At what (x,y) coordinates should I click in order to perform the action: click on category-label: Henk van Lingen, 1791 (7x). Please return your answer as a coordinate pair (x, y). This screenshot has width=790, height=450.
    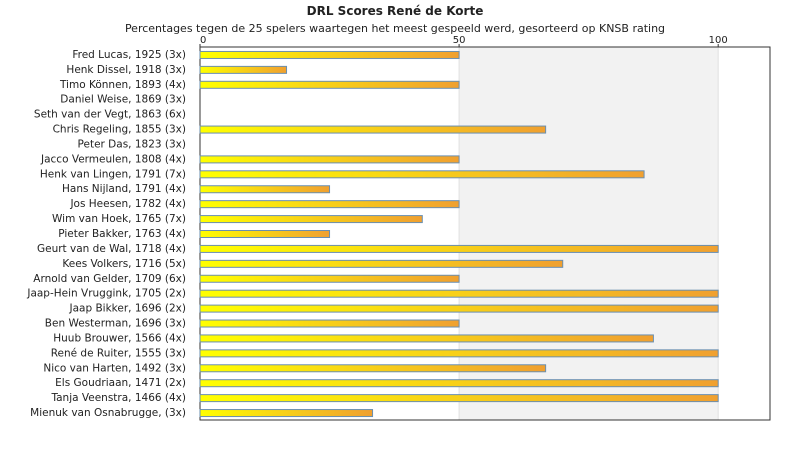
    Looking at the image, I should click on (113, 174).